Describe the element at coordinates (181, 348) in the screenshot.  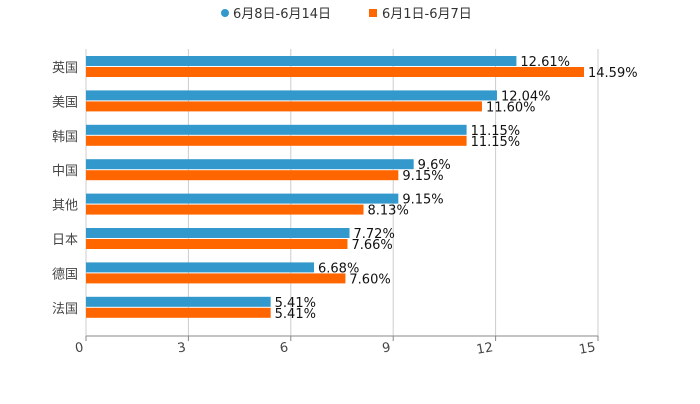
I see `x-tick-label: 3` at that location.